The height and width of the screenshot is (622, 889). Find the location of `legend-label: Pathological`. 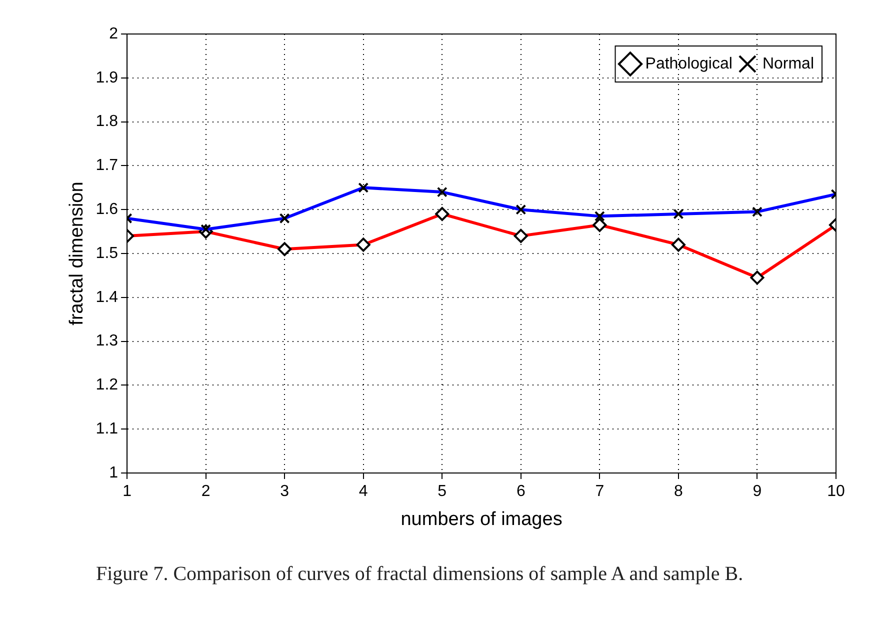

legend-label: Pathological is located at coordinates (688, 63).